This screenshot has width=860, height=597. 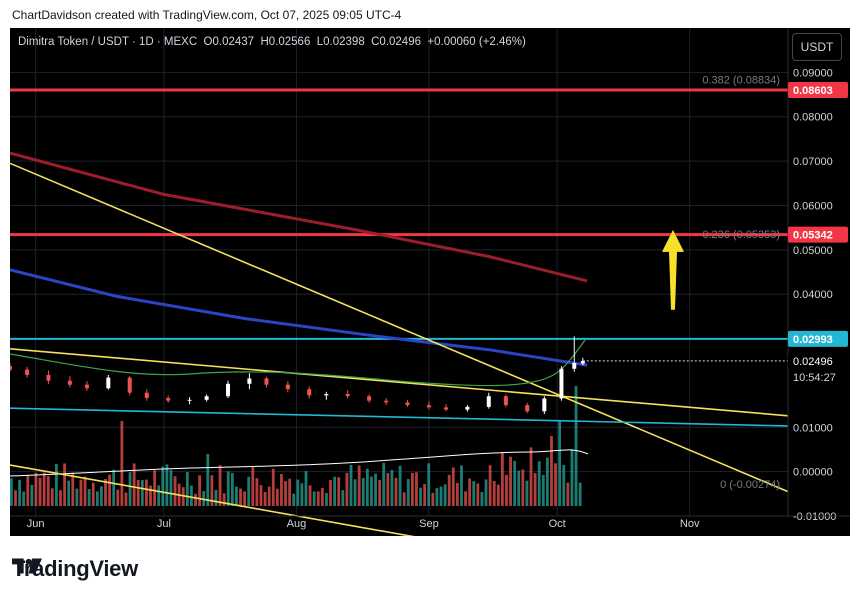 I want to click on legend-open: 0.02437, so click(x=233, y=42).